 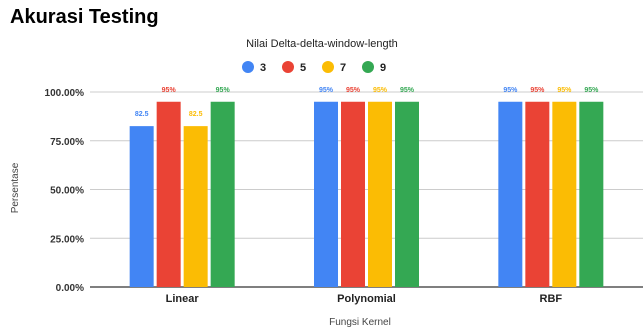 I want to click on chart-title: Akurasi Testing, so click(x=84, y=17).